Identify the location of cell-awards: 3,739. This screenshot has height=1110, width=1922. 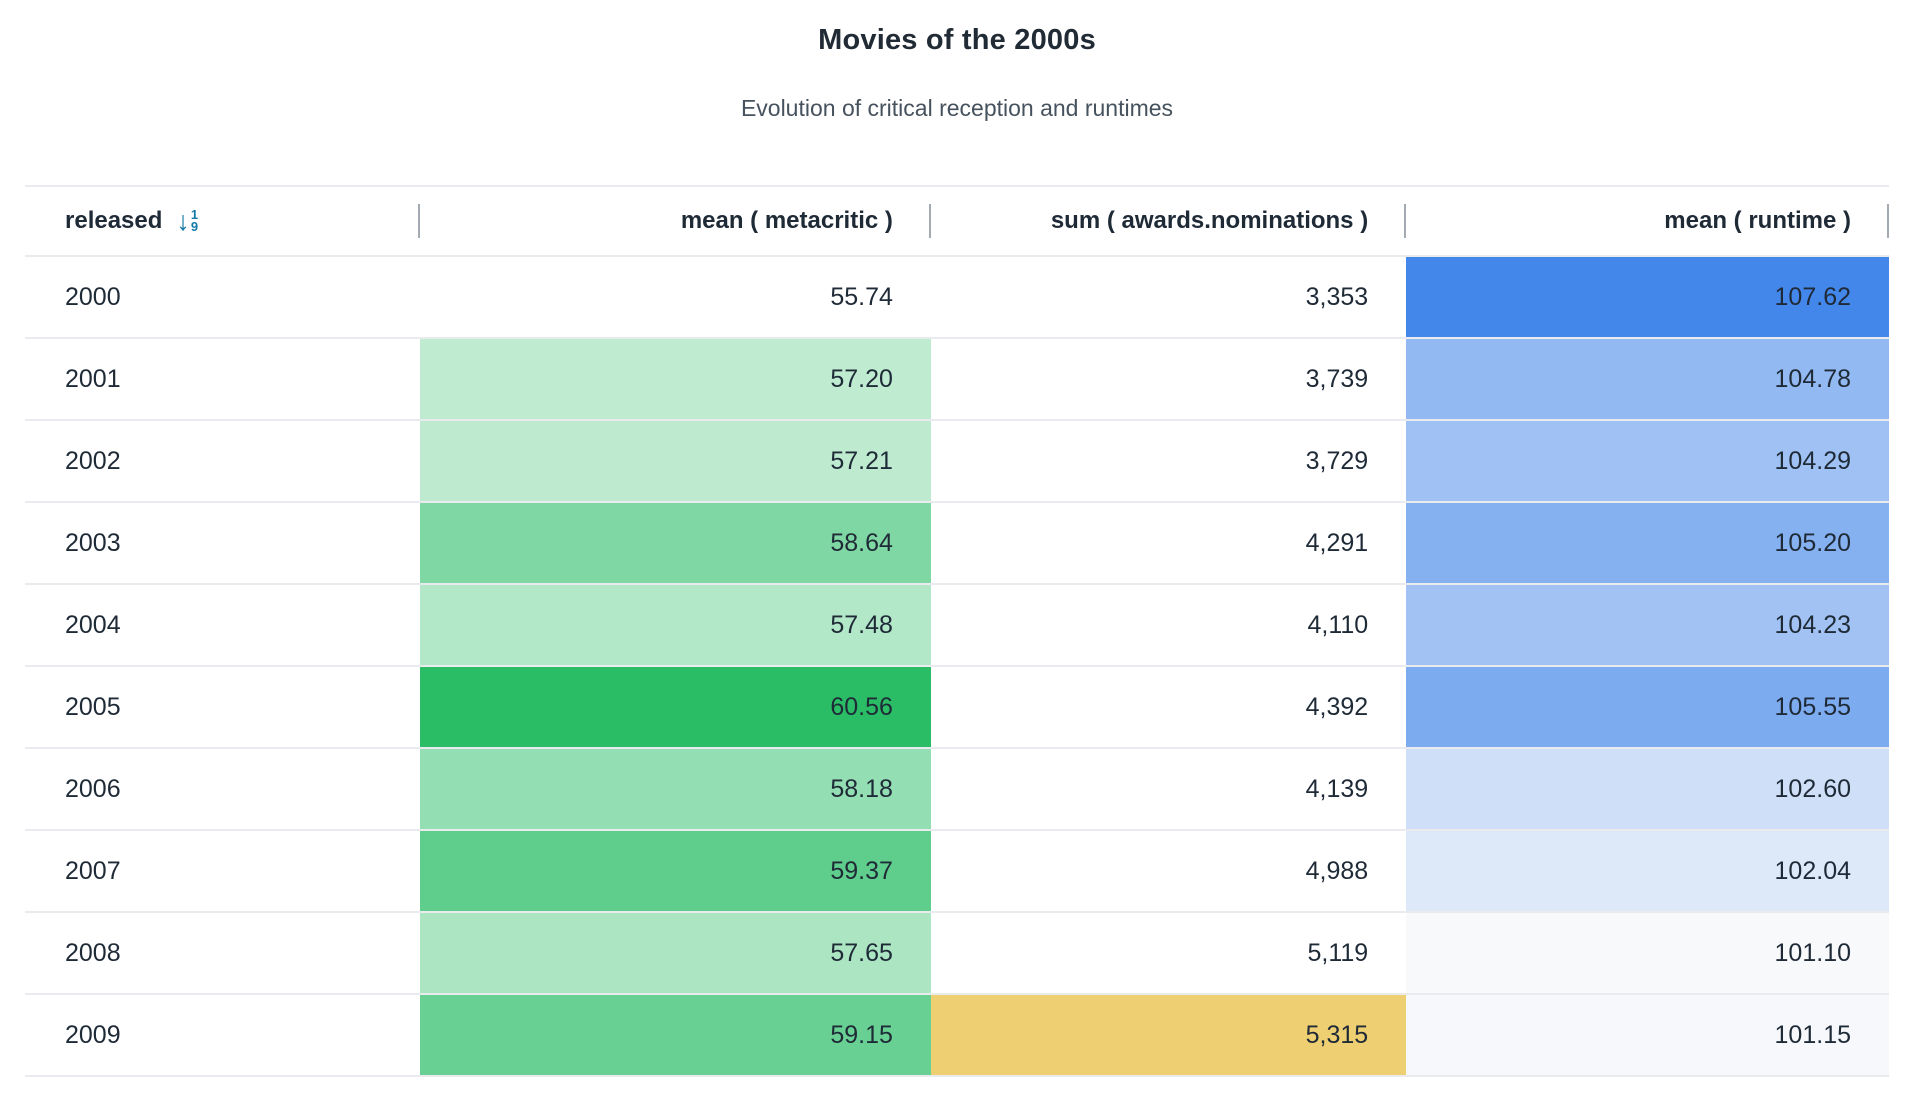
(1168, 379).